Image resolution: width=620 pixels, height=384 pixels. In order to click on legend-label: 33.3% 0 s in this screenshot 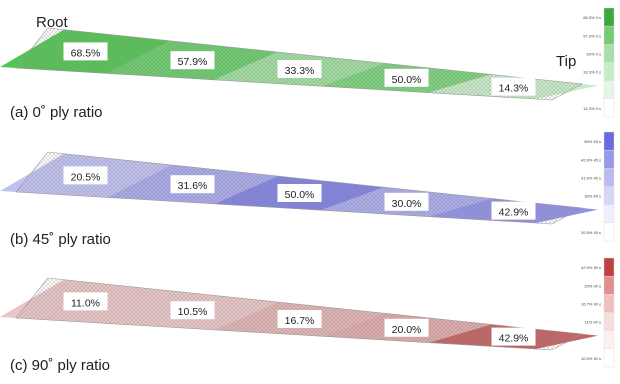, I will do `click(592, 72)`.